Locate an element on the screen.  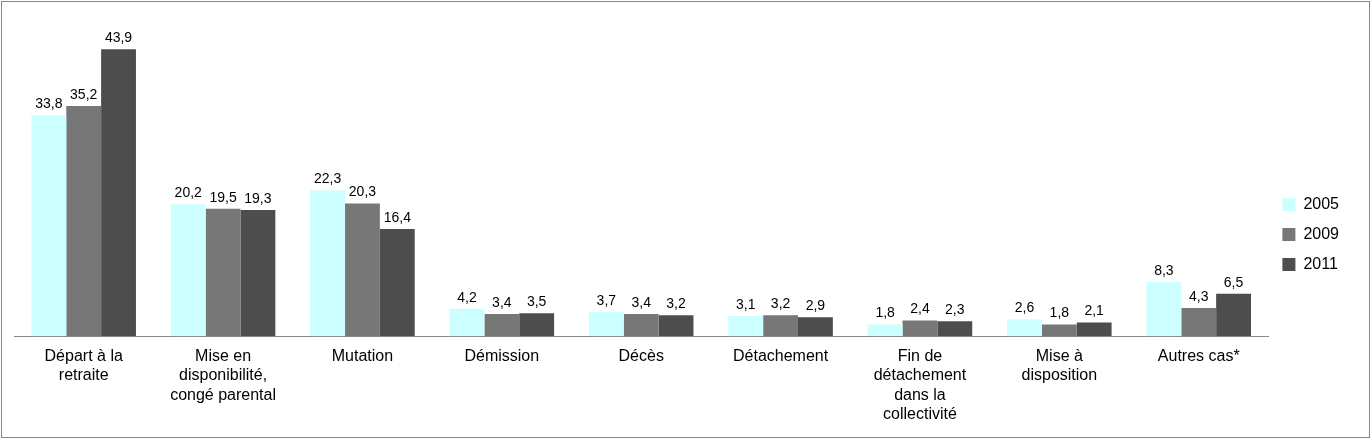
data-label: 2,3 is located at coordinates (955, 309).